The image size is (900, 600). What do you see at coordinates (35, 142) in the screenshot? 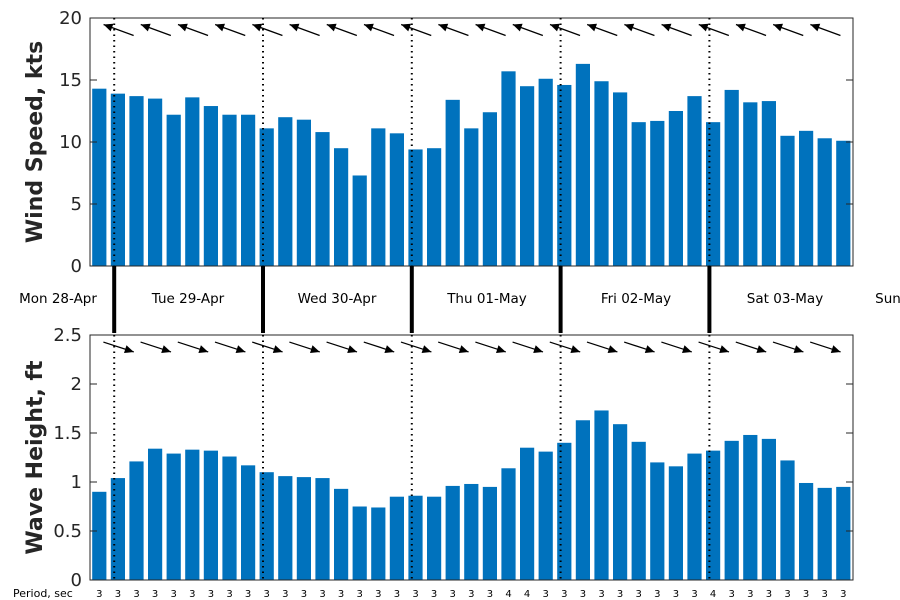
I see `wind-speed-axis-label: Wind Speed, kts` at bounding box center [35, 142].